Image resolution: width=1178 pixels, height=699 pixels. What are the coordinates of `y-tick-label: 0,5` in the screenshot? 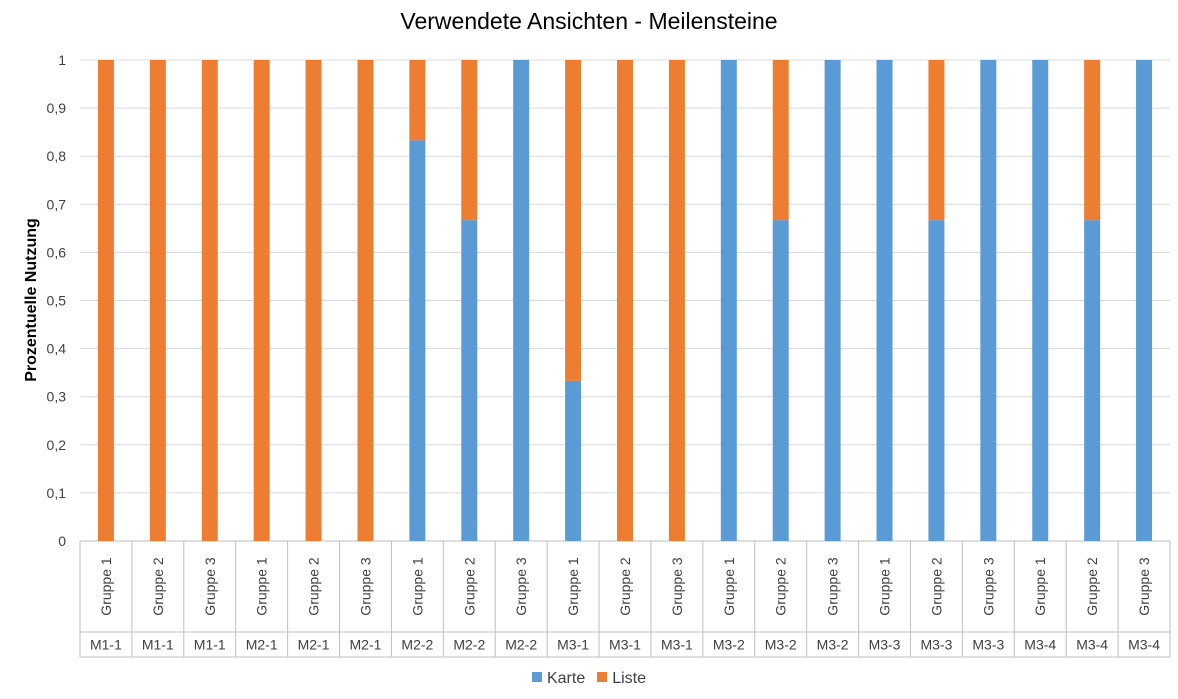 It's located at (57, 301).